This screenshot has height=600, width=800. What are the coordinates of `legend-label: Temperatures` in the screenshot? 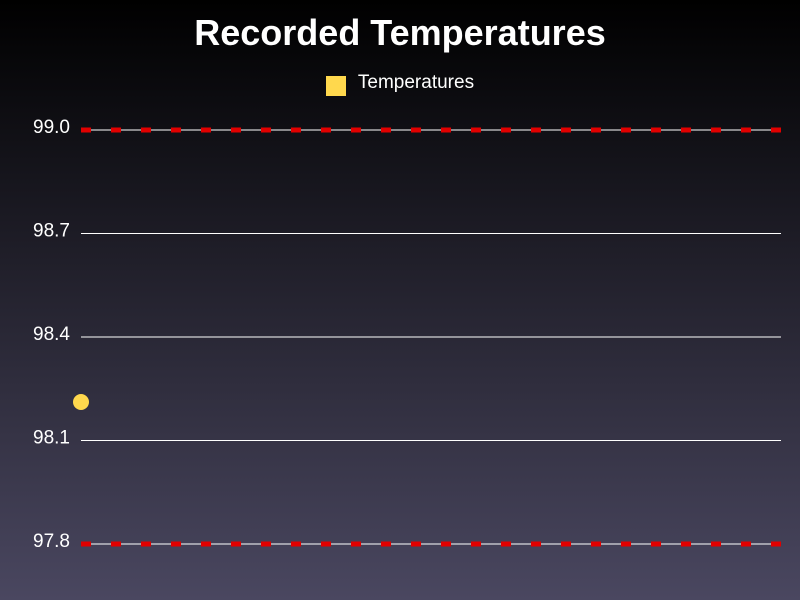 It's located at (416, 82).